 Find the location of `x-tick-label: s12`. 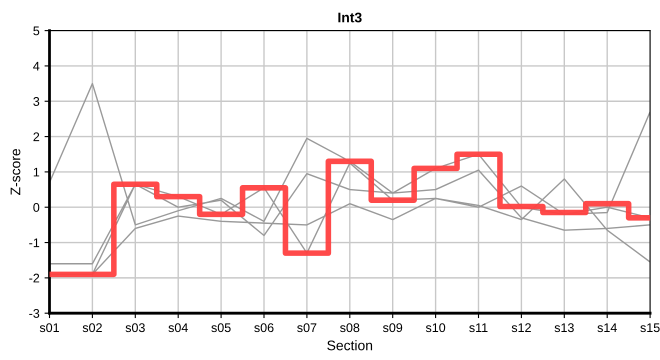

x-tick-label: s12 is located at coordinates (521, 327).